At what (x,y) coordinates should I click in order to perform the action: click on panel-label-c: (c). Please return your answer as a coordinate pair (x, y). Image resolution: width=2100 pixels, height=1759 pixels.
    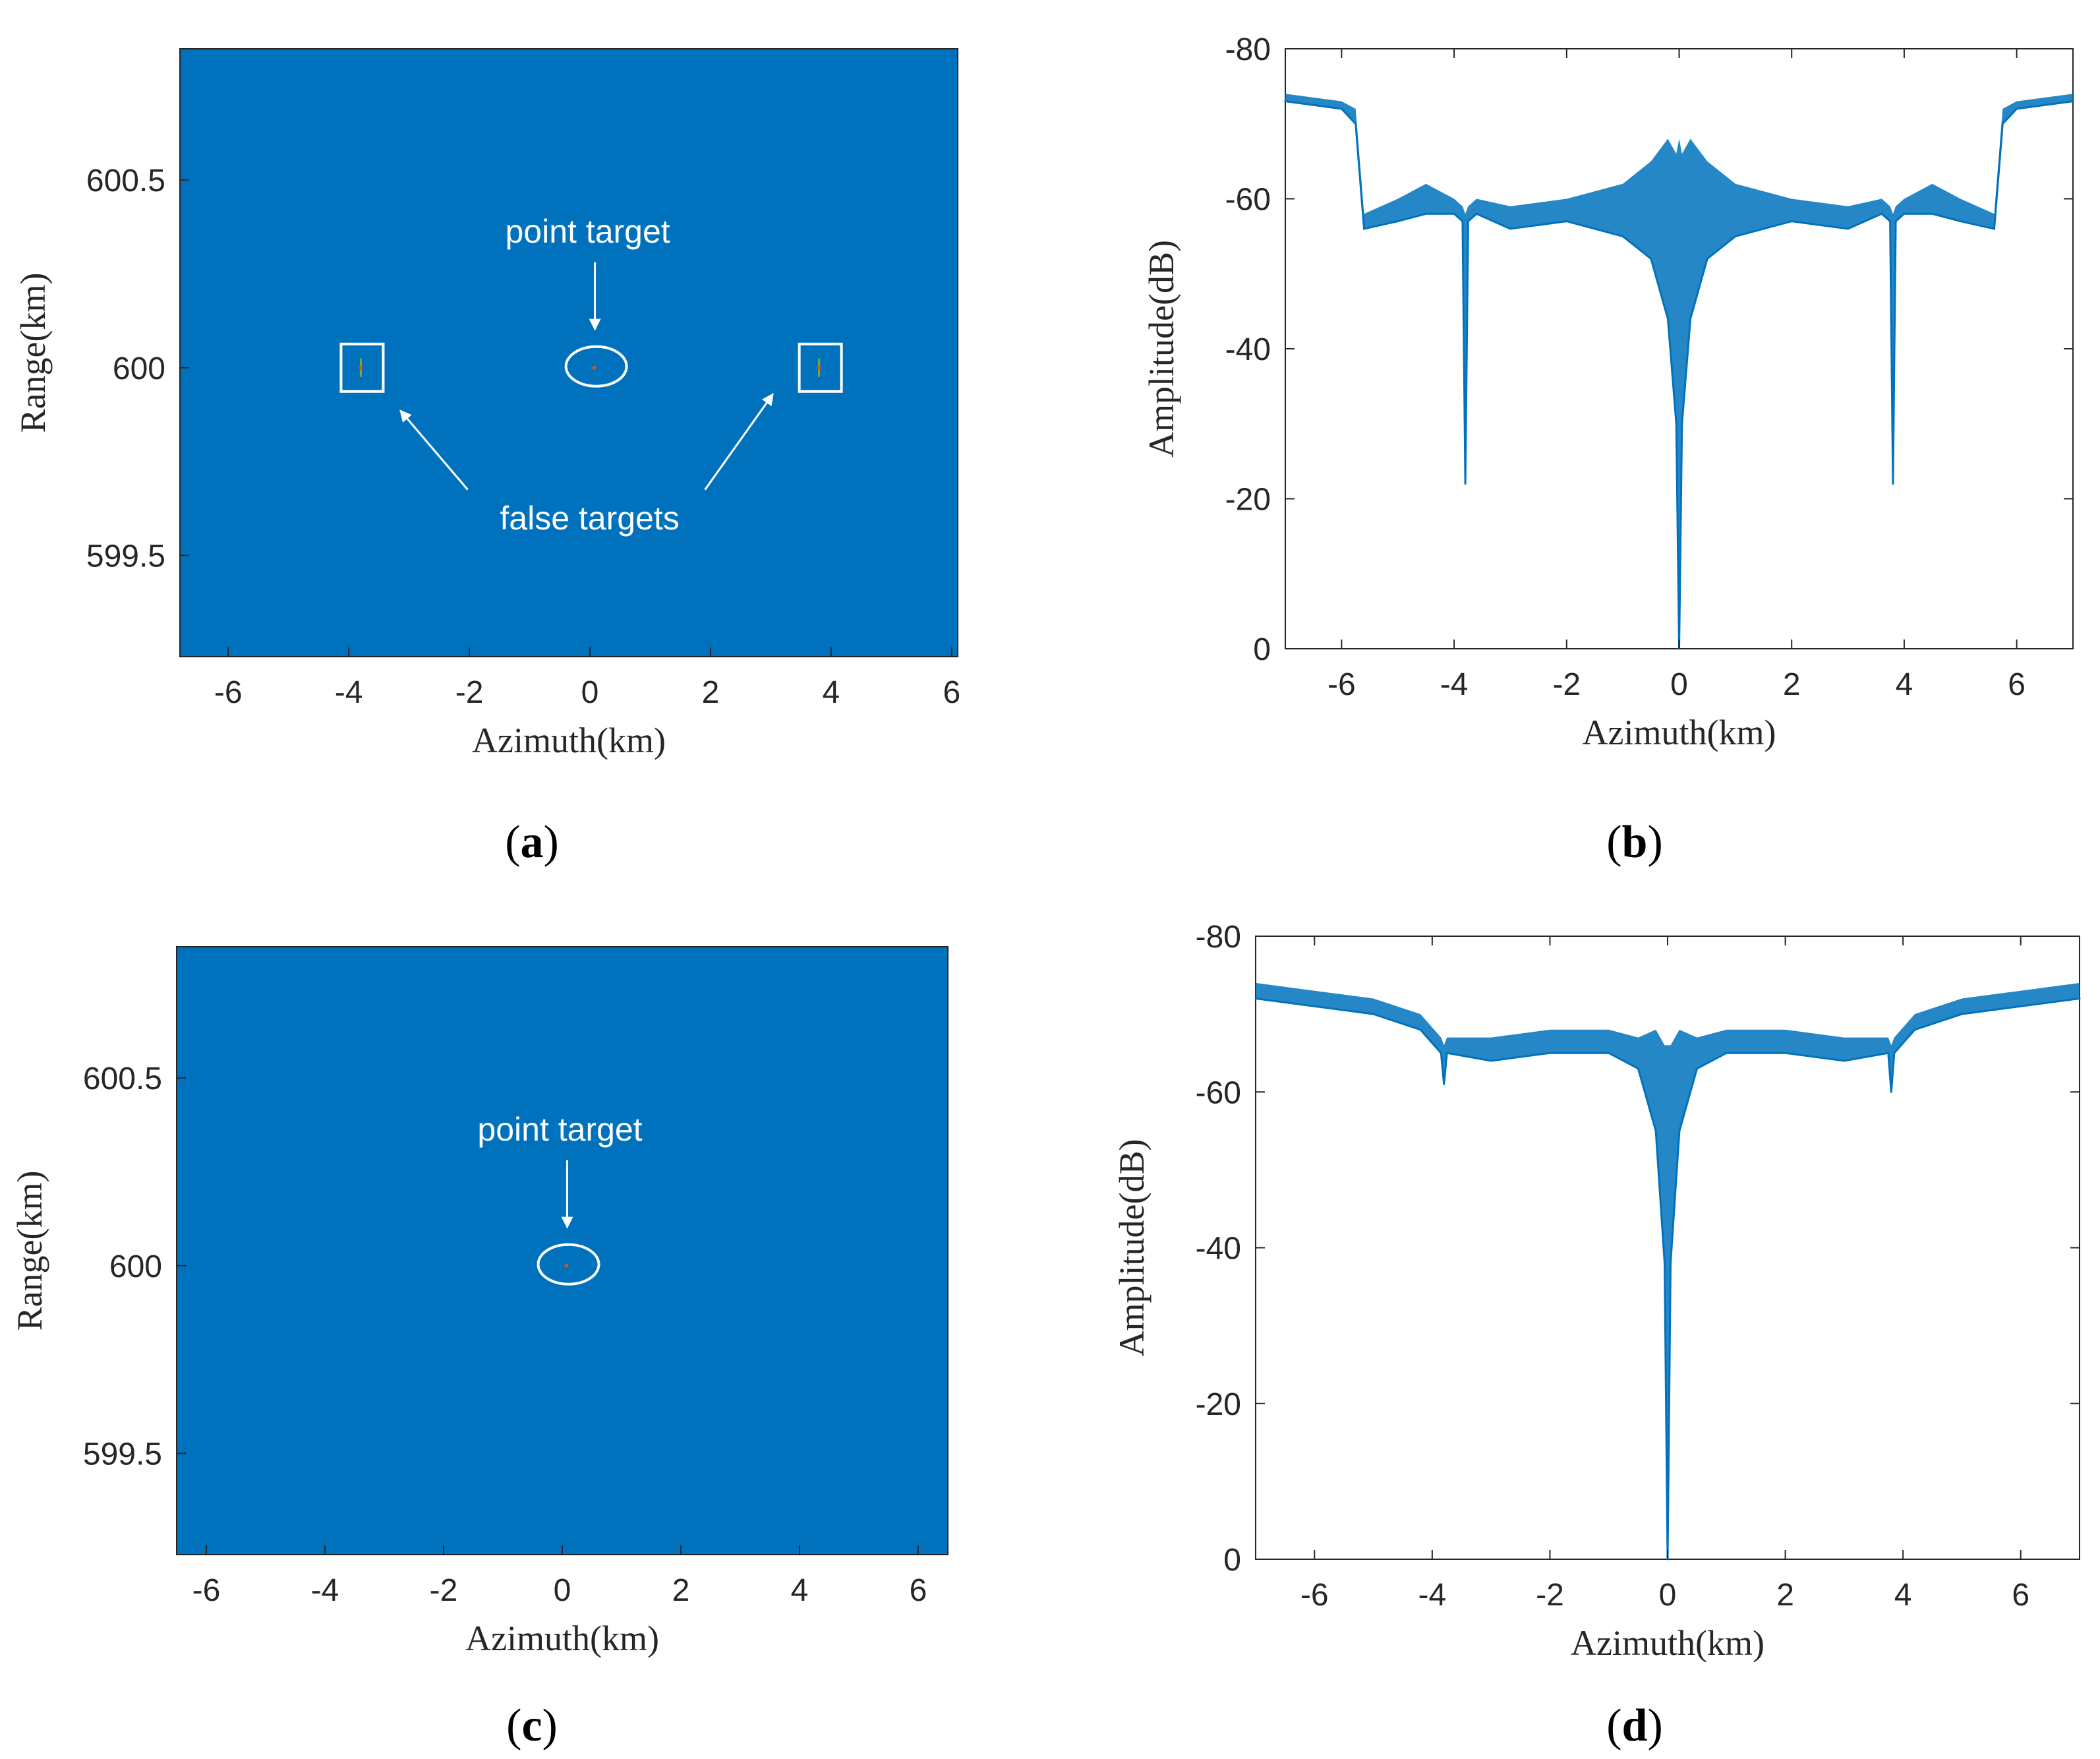
    Looking at the image, I should click on (532, 1725).